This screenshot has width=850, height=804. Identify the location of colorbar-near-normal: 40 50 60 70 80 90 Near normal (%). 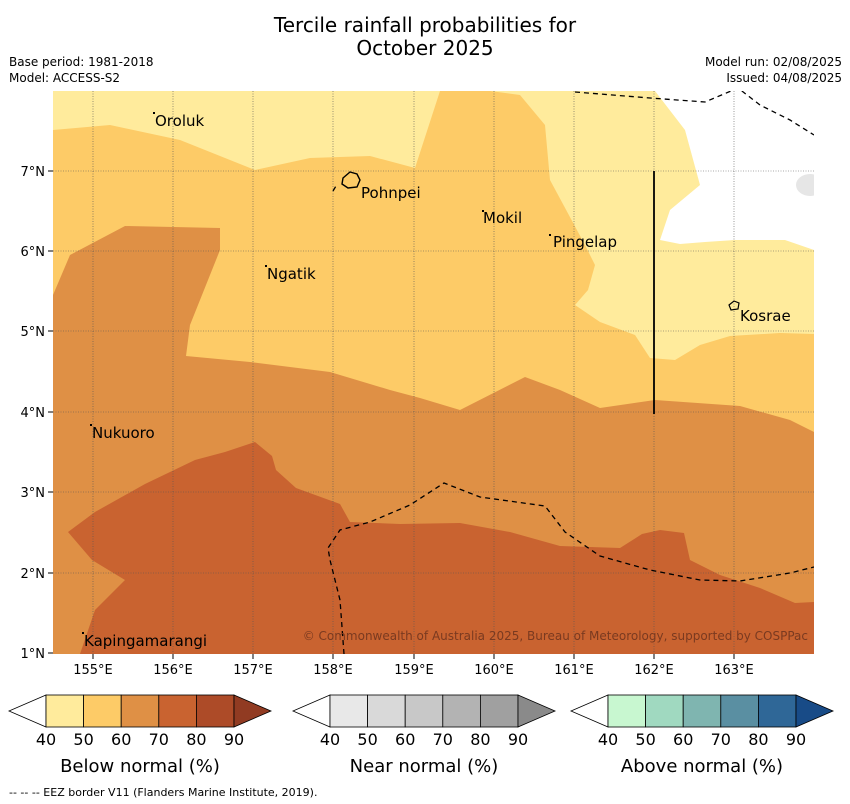
(424, 735).